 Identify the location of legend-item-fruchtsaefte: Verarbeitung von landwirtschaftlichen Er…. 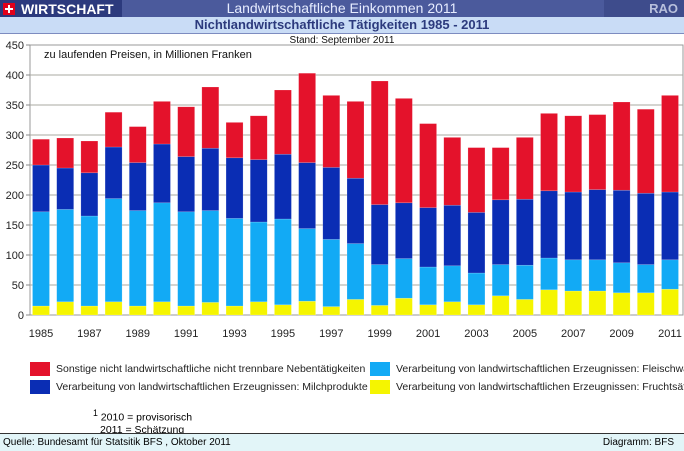
(527, 387).